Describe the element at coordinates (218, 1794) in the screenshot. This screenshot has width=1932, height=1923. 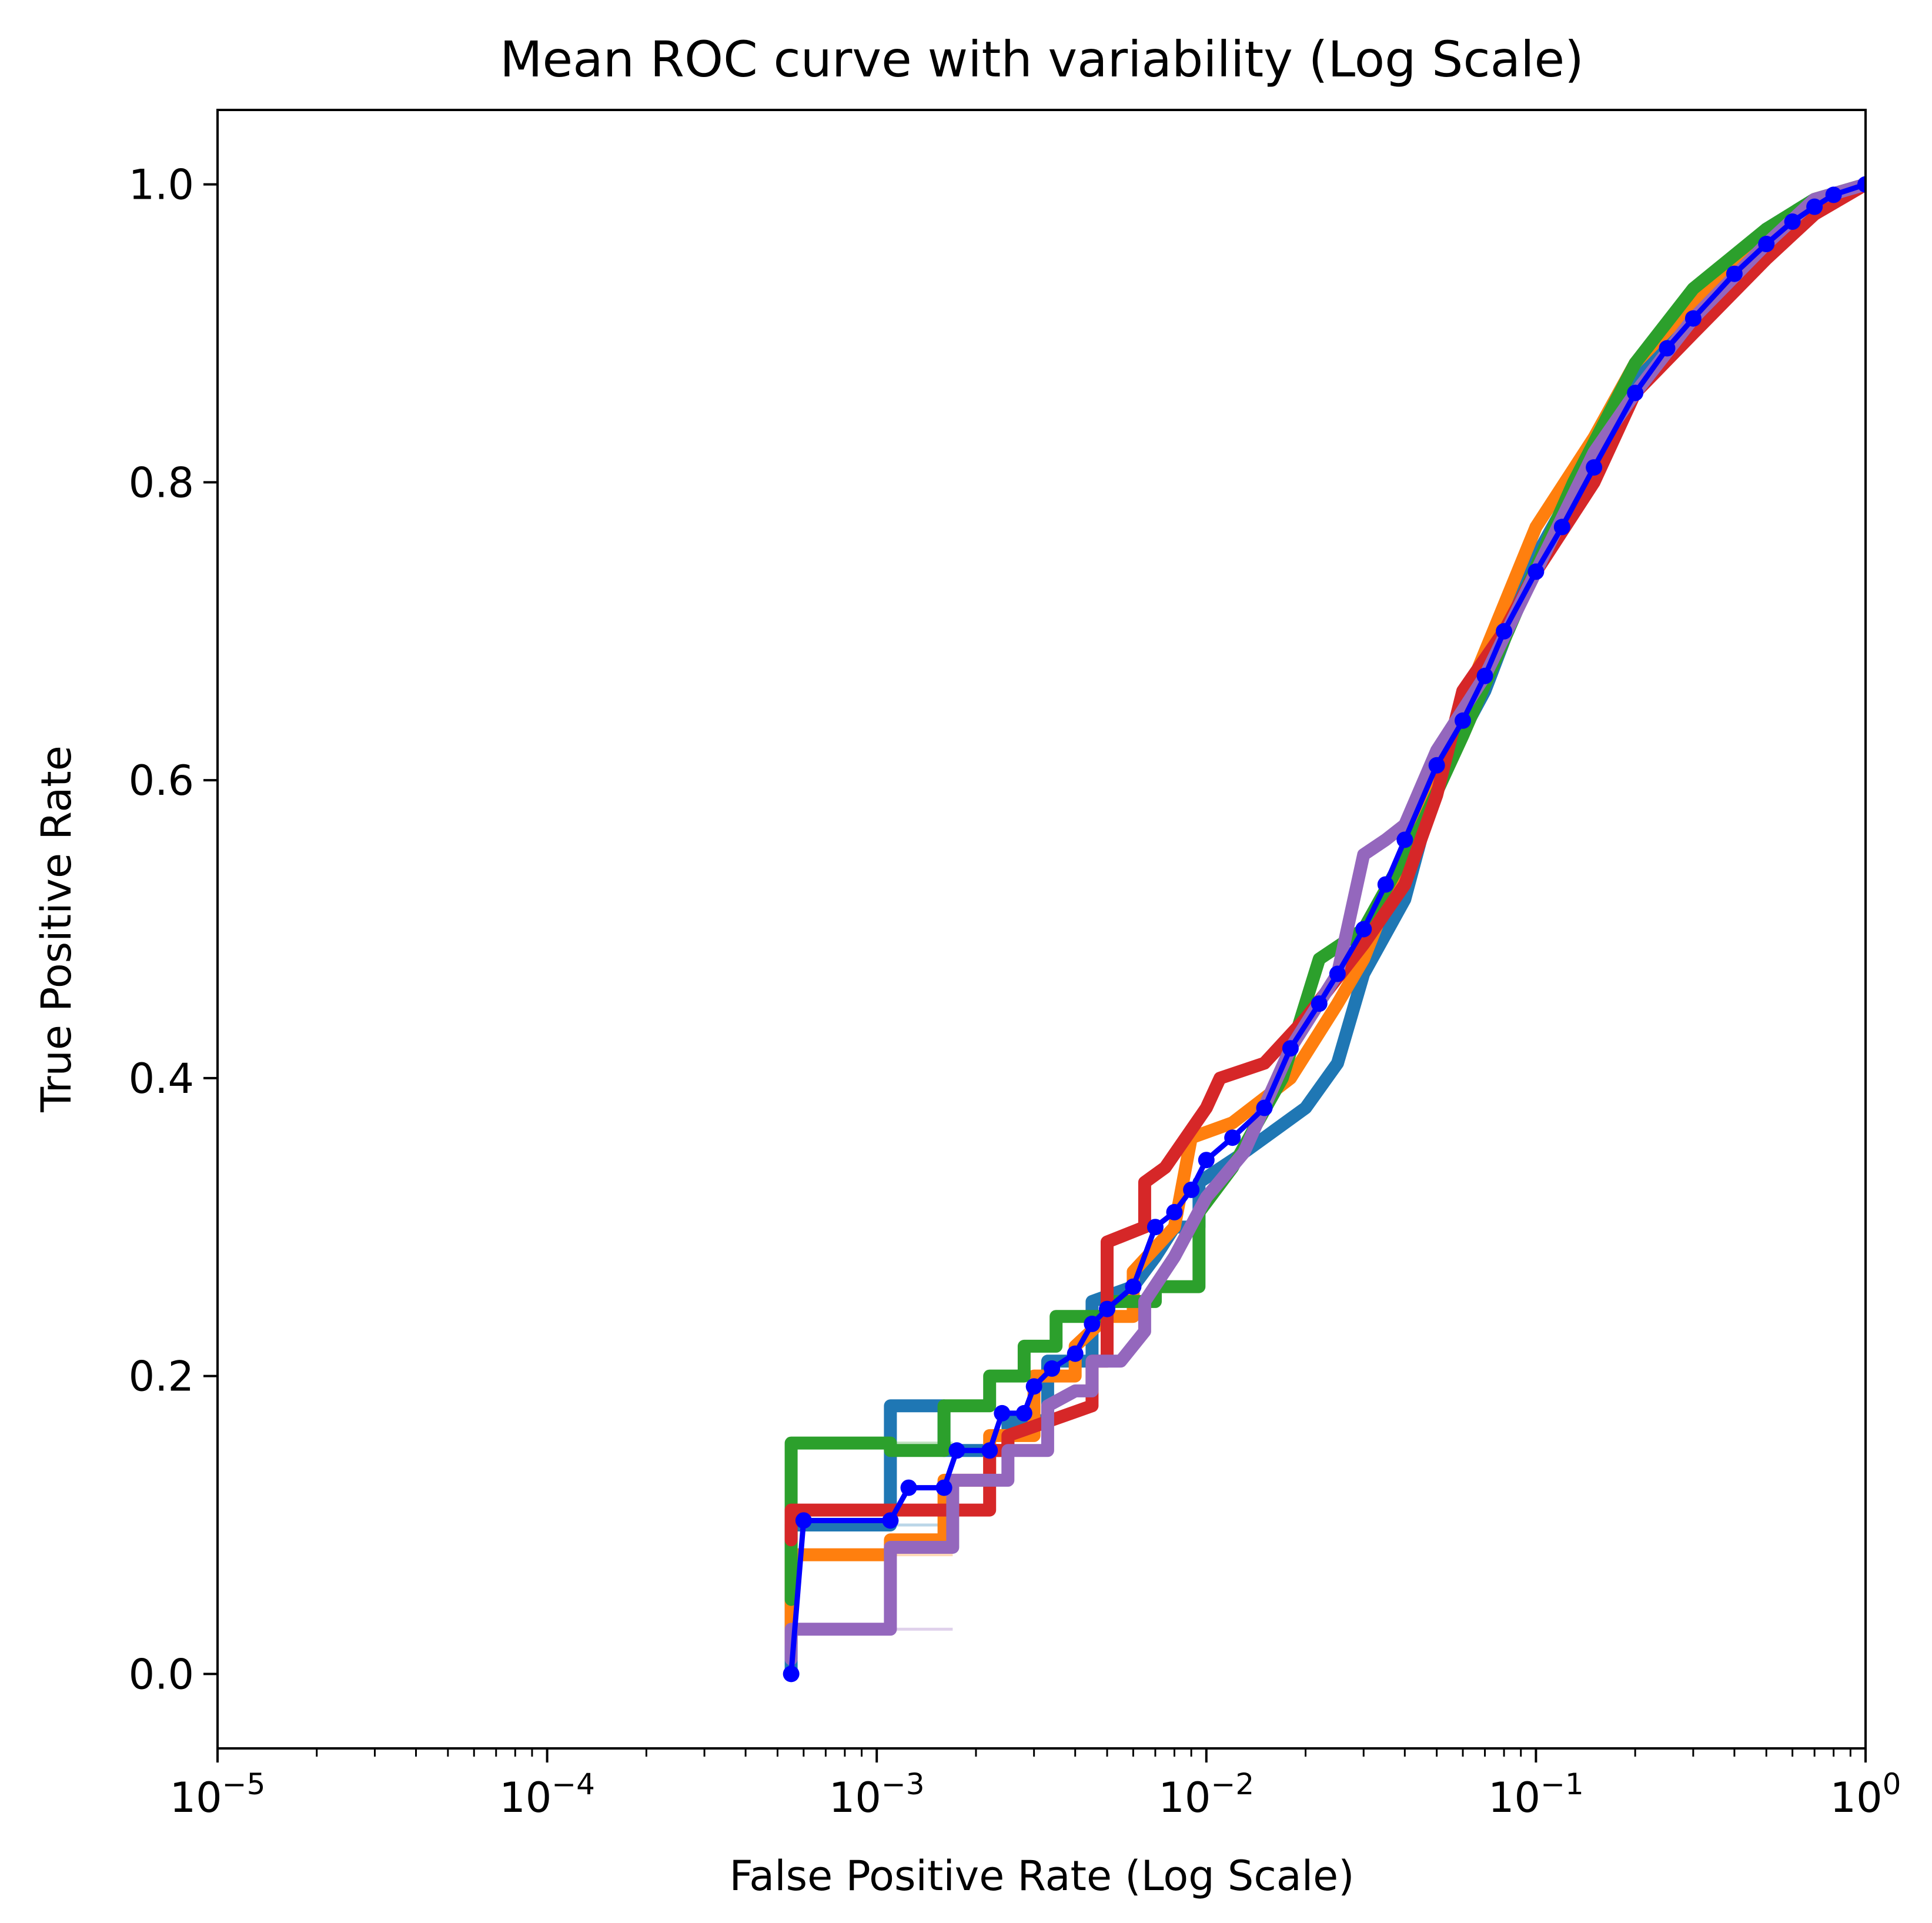
I see `x-tick-label: 10⁻⁵` at that location.